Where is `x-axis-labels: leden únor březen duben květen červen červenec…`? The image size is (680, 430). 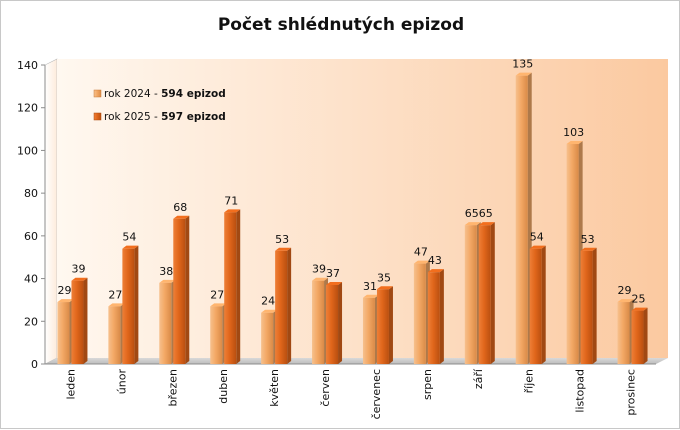 x-axis-labels: leden únor březen duben květen červen červenec… is located at coordinates (350, 393).